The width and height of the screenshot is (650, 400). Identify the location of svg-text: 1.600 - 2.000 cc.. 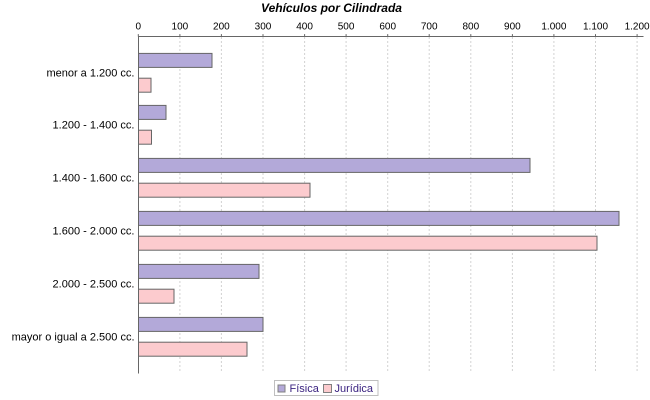
(94, 232).